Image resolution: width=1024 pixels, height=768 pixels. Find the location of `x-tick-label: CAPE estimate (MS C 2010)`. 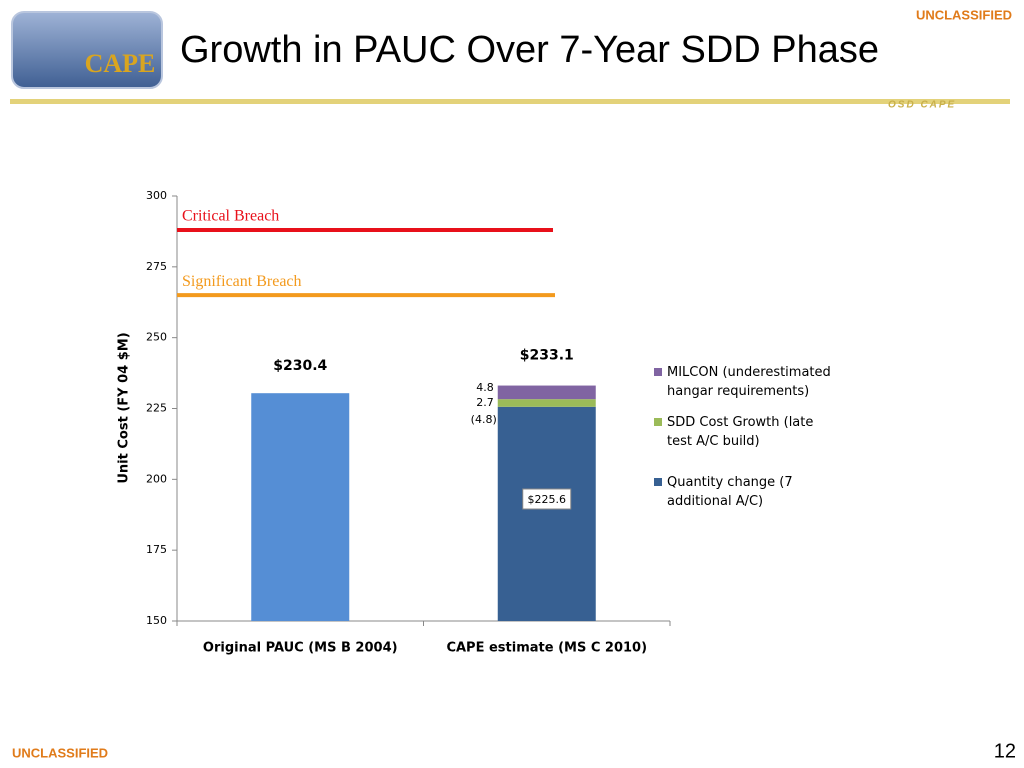

x-tick-label: CAPE estimate (MS C 2010) is located at coordinates (546, 648).